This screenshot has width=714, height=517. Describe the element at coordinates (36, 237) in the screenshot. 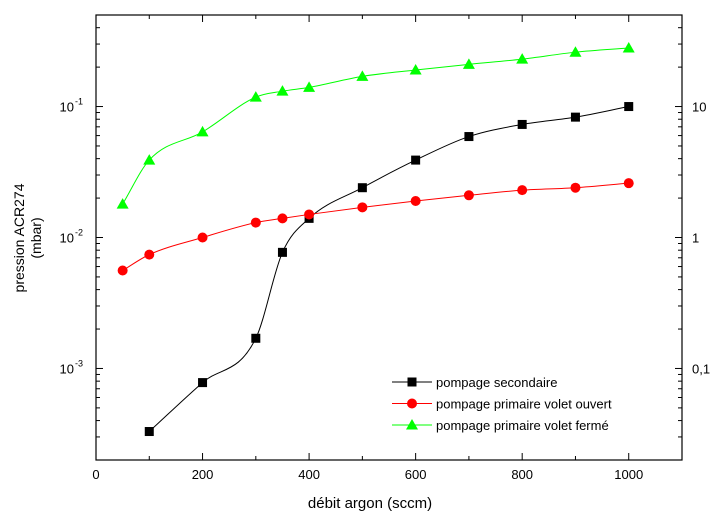

I see `y-axis-title-line2: (mbar)` at that location.